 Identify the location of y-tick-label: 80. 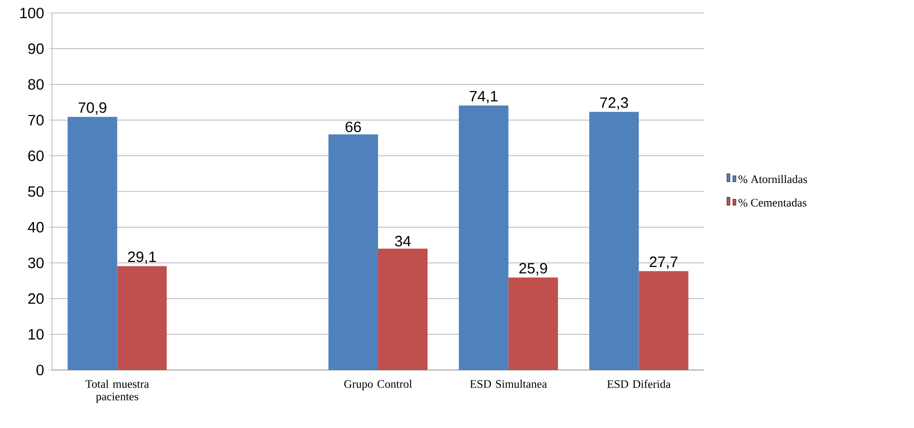
(36, 84).